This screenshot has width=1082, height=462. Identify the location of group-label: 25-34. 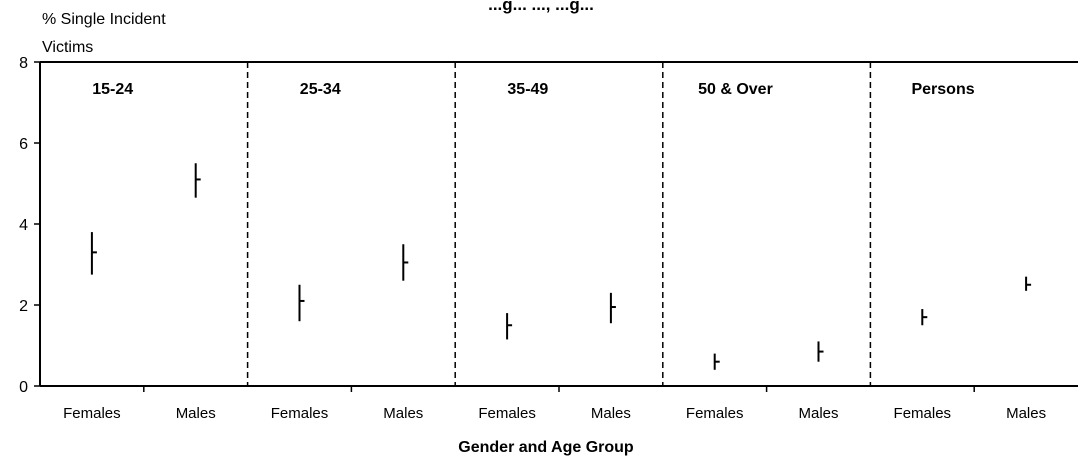
(320, 89).